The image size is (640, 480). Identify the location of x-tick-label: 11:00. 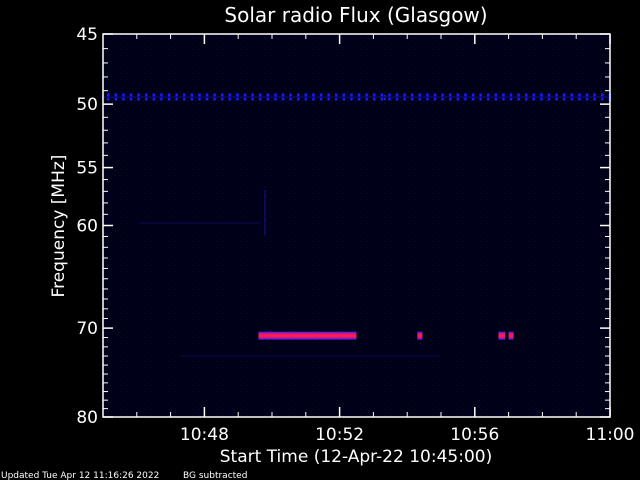
(610, 435).